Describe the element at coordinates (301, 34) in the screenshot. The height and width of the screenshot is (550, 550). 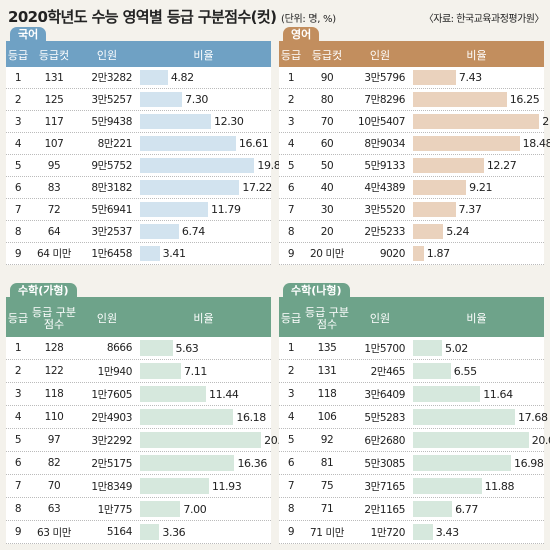
I see `panel-title-tab: 영어` at that location.